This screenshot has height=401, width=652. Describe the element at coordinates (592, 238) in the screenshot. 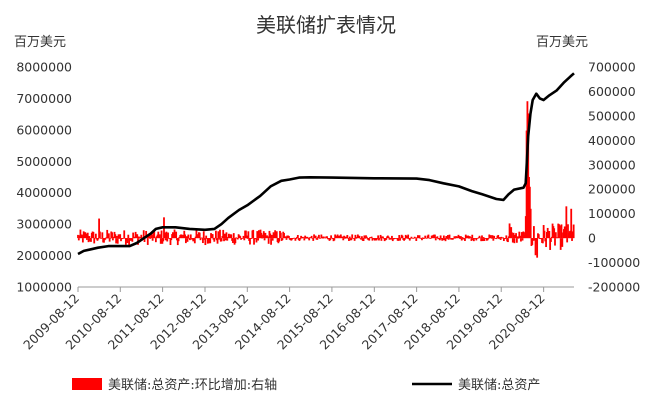

I see `right-tick-label: 0` at that location.